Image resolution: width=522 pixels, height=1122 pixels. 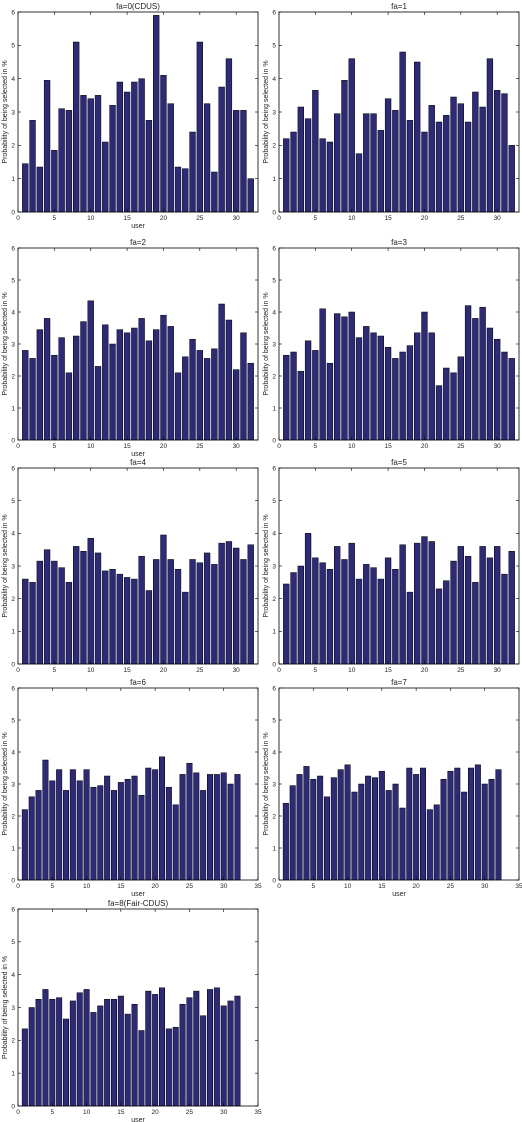 I want to click on y-tick-label: 4, so click(x=13, y=79).